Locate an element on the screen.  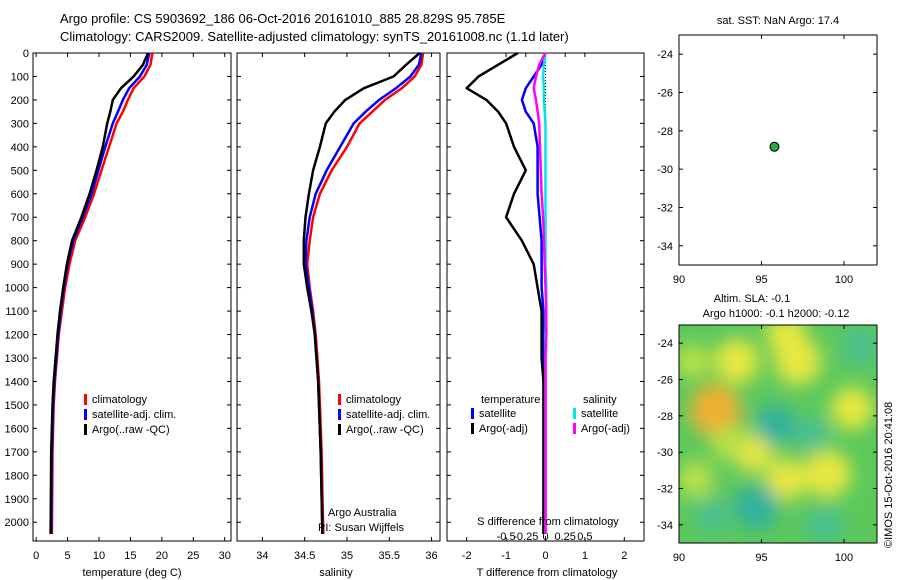
depth-tick-label: 200 is located at coordinates (20, 101).